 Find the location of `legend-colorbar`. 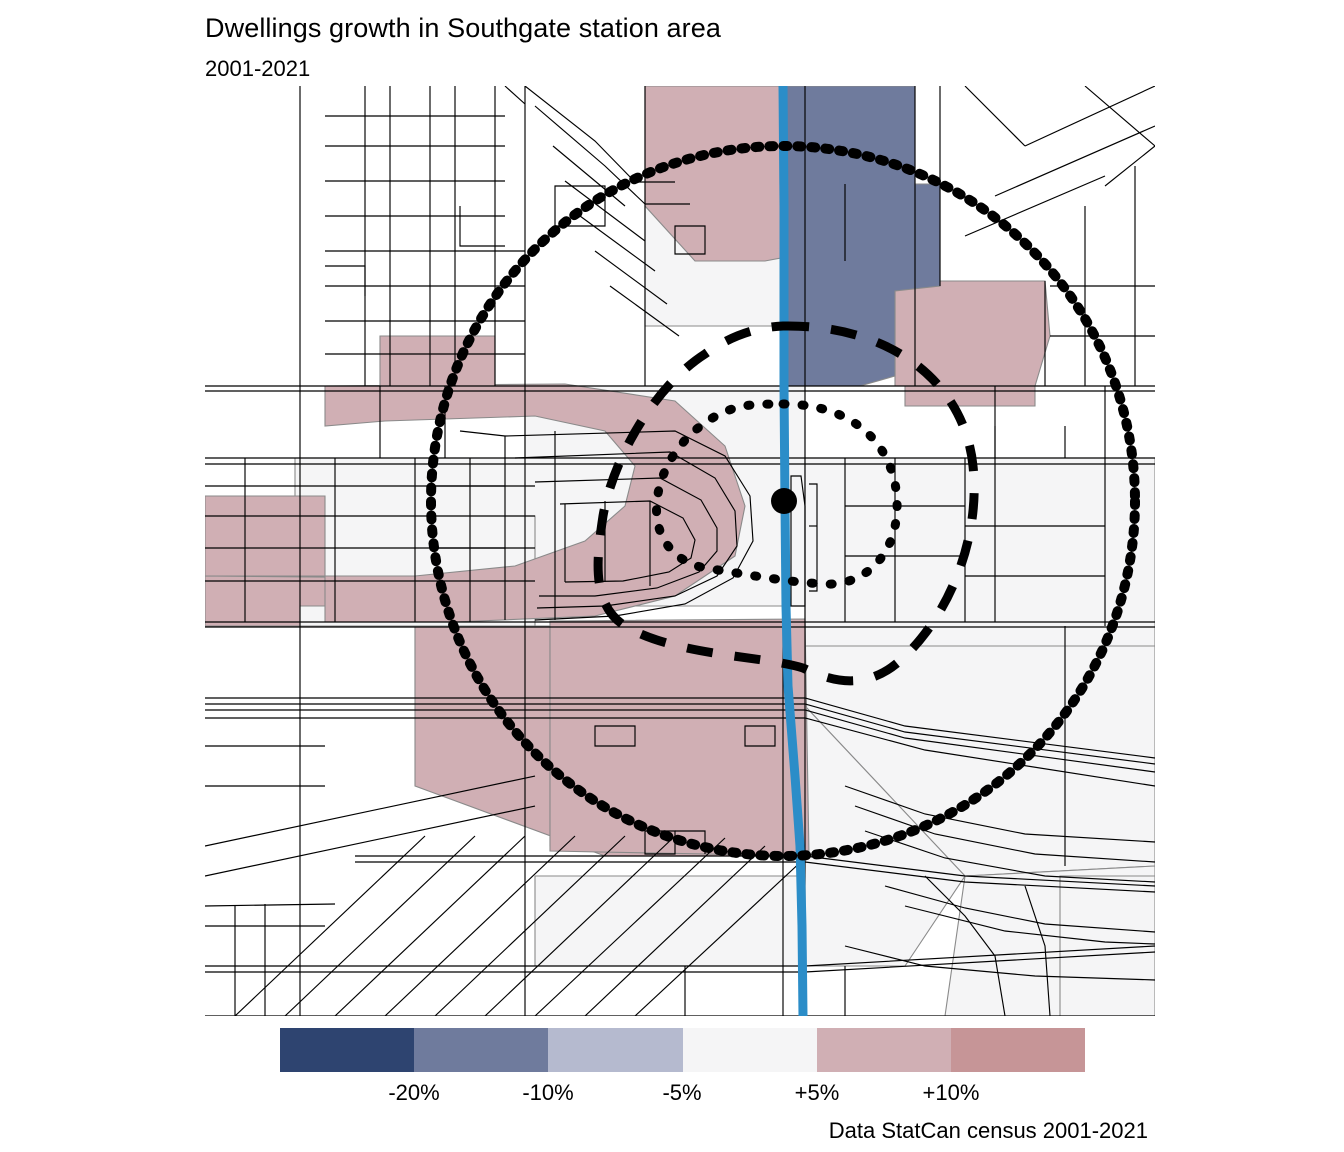

legend-colorbar is located at coordinates (683, 1050).